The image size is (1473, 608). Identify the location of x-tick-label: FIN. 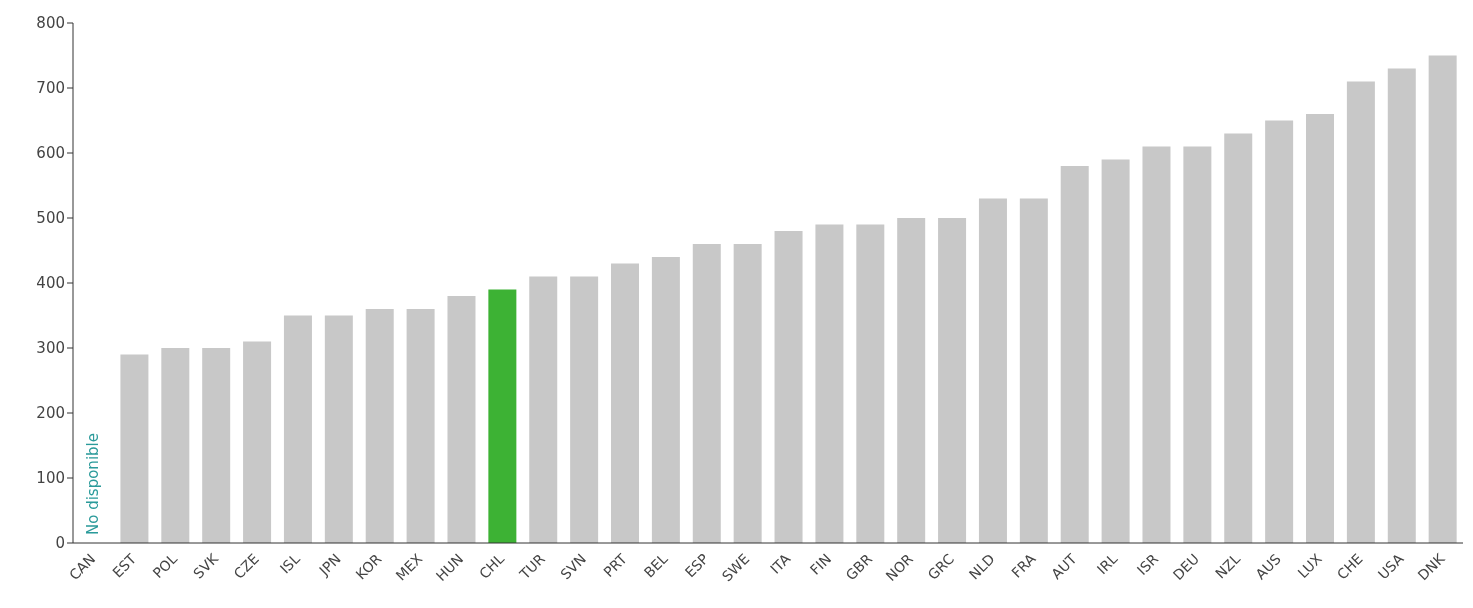
(820, 564).